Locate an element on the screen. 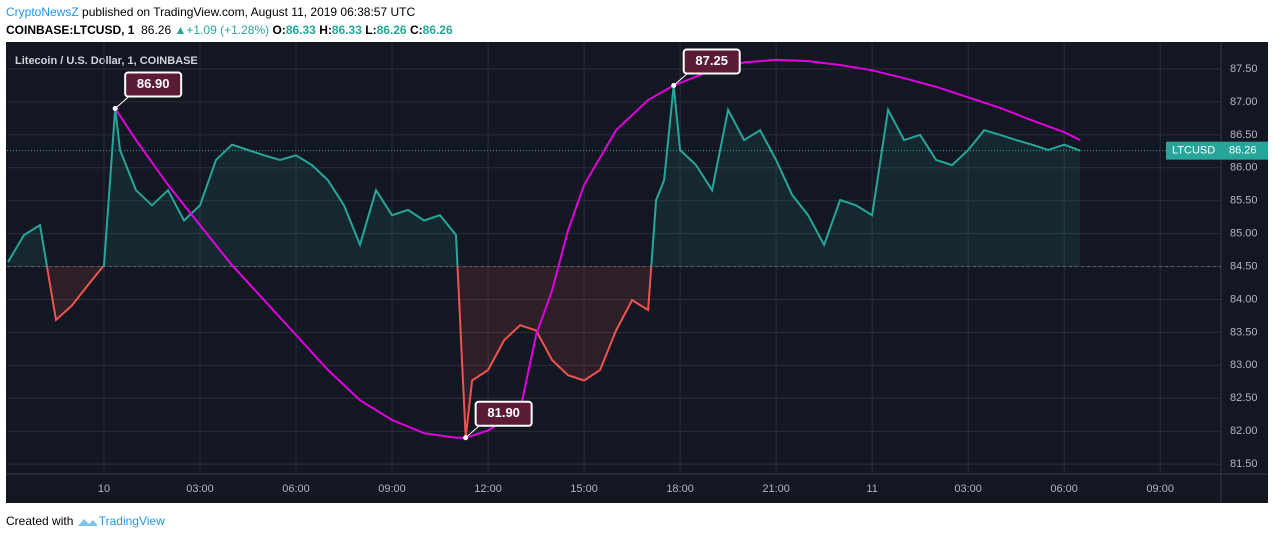 The width and height of the screenshot is (1274, 539). up-icon: ▲ is located at coordinates (180, 30).